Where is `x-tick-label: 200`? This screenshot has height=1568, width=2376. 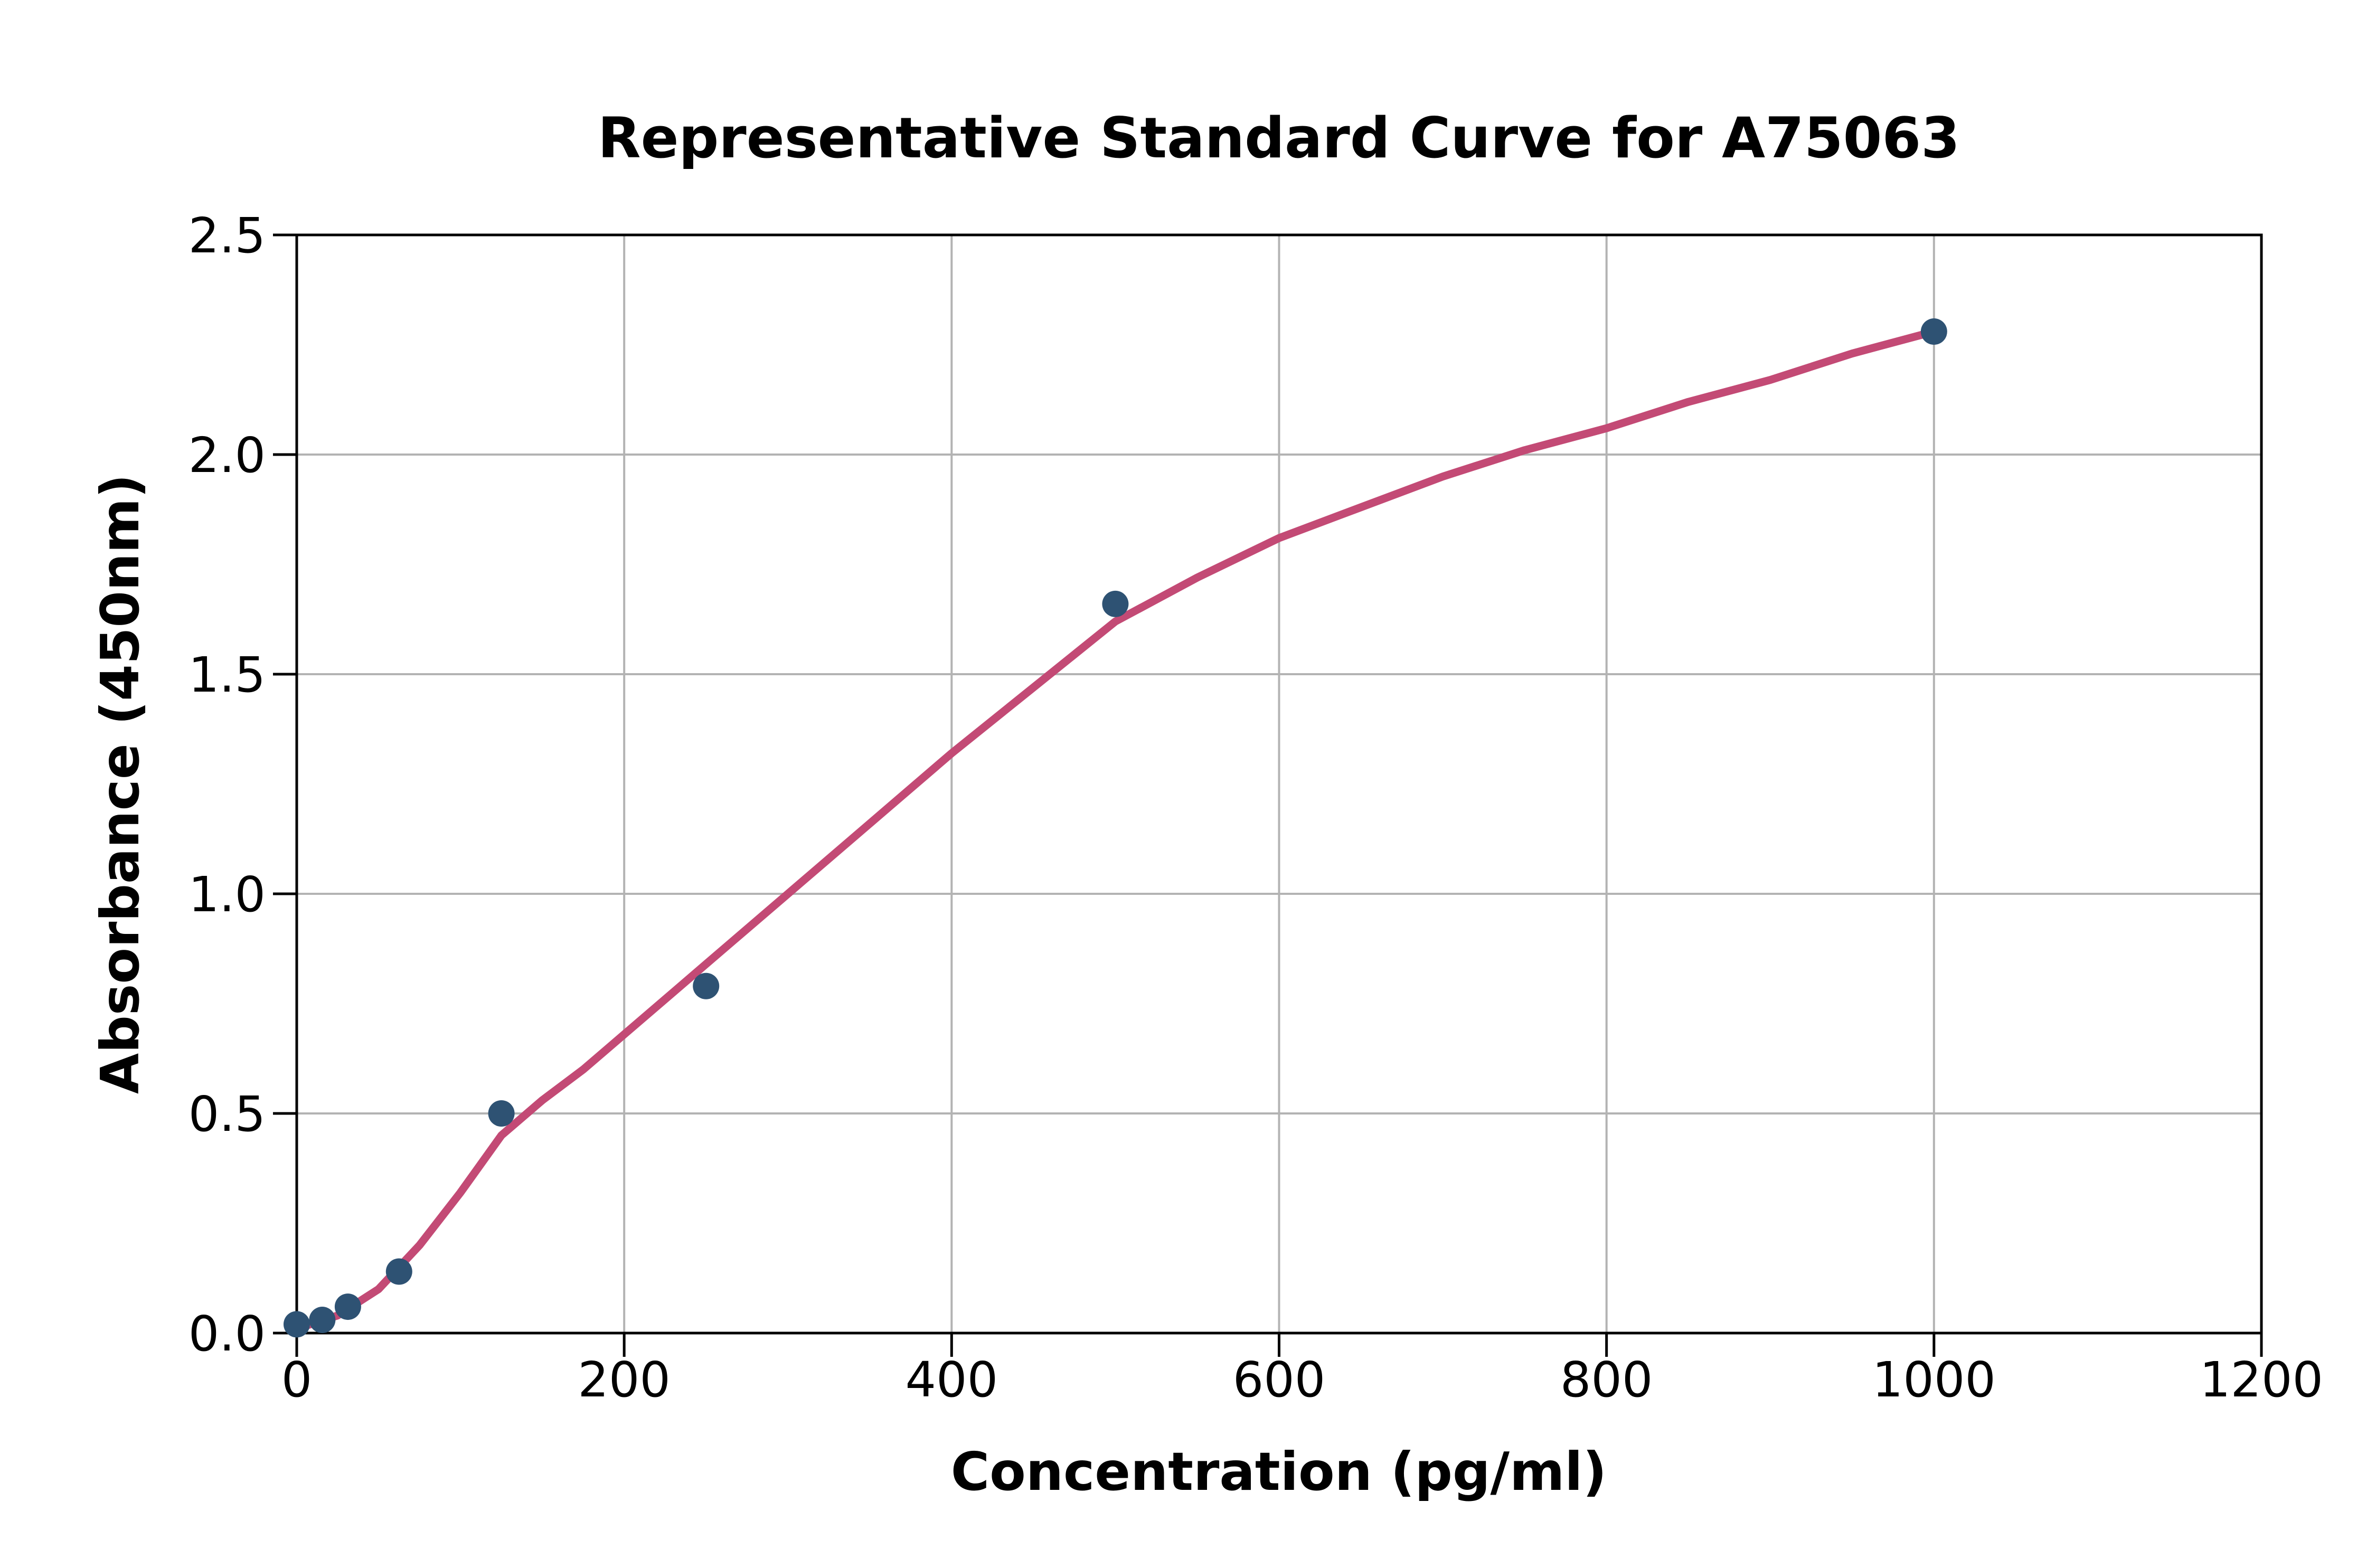 x-tick-label: 200 is located at coordinates (624, 1380).